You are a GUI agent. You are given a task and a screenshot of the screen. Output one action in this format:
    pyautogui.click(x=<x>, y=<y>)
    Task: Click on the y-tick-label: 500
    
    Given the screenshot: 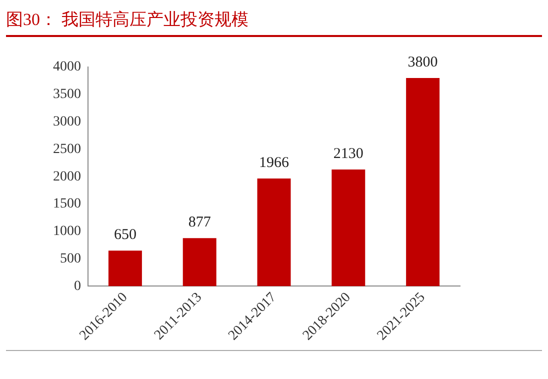 What is the action you would take?
    pyautogui.click(x=70, y=258)
    